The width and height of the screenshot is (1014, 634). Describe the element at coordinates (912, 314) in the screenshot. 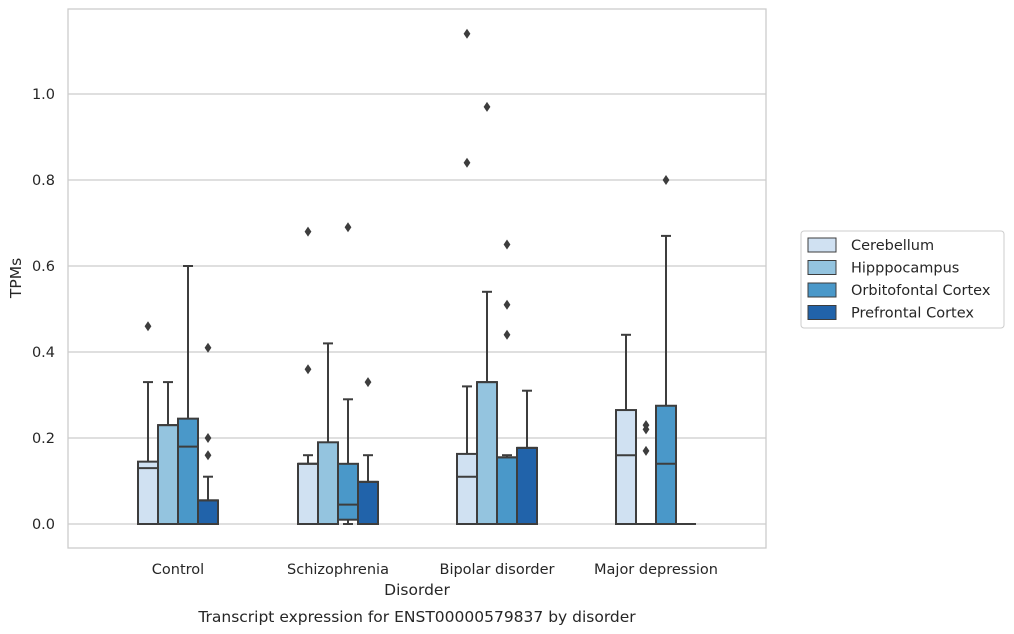

I see `legend-label: Prefrontal Cortex` at that location.